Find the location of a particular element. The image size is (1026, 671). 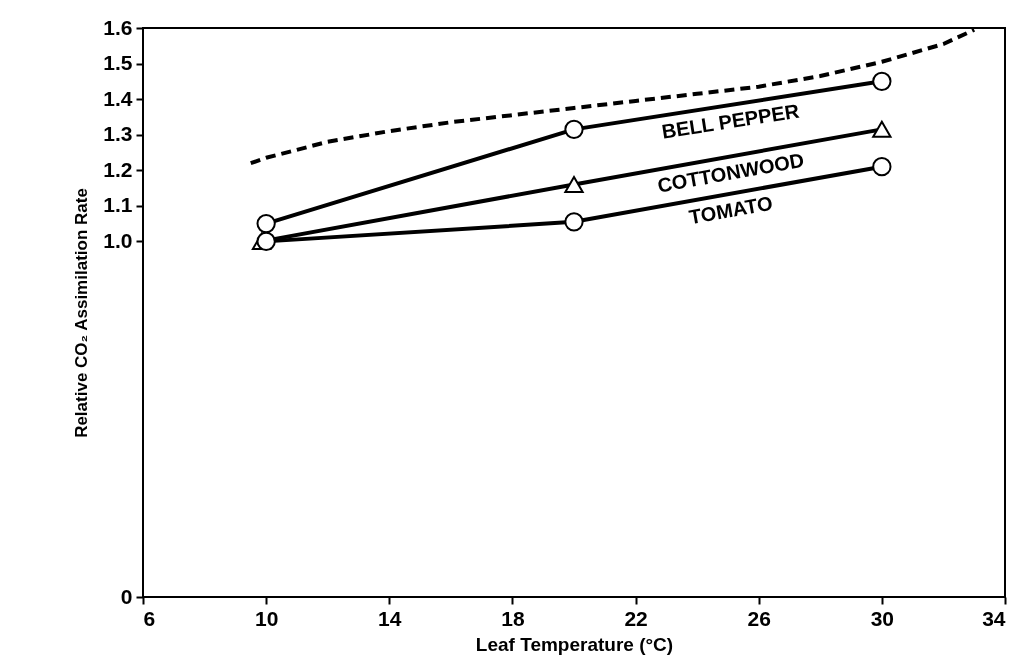

y-axis-title: Relative CO₂ Assimilation Rate is located at coordinates (82, 313).